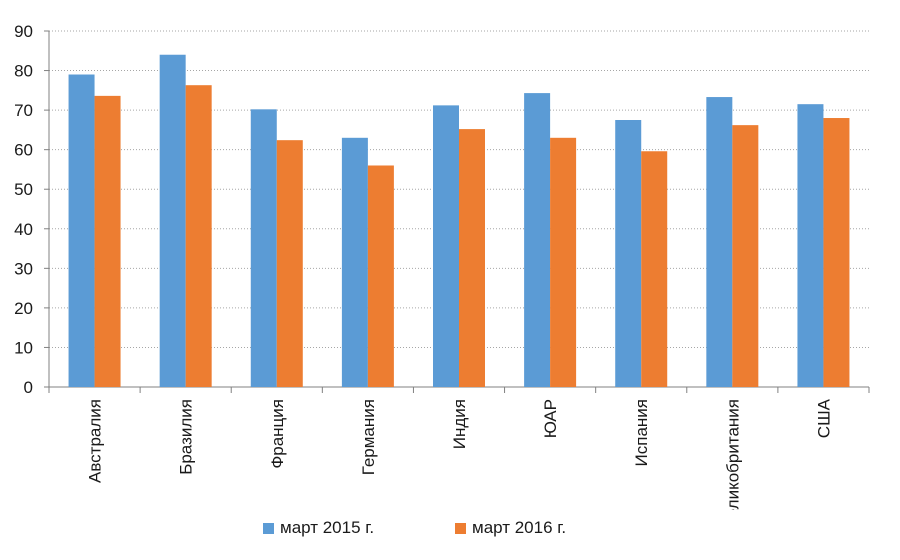  Describe the element at coordinates (641, 432) in the screenshot. I see `x-tick-label-6: Испания` at that location.